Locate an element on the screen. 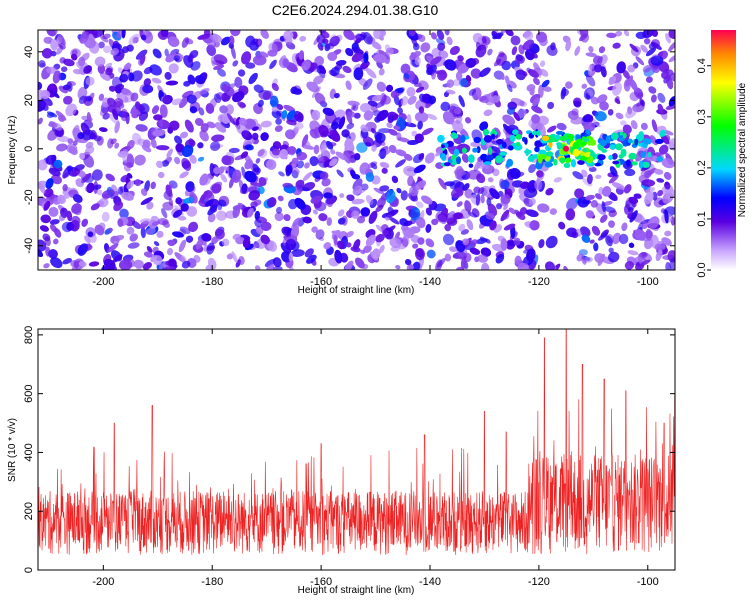  y-tick-label: 0 is located at coordinates (29, 149).